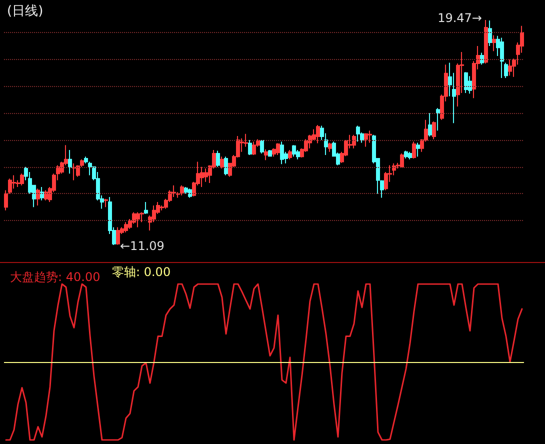  What do you see at coordinates (141, 272) in the screenshot?
I see `ref-line-label: 零轴: 0.00` at bounding box center [141, 272].